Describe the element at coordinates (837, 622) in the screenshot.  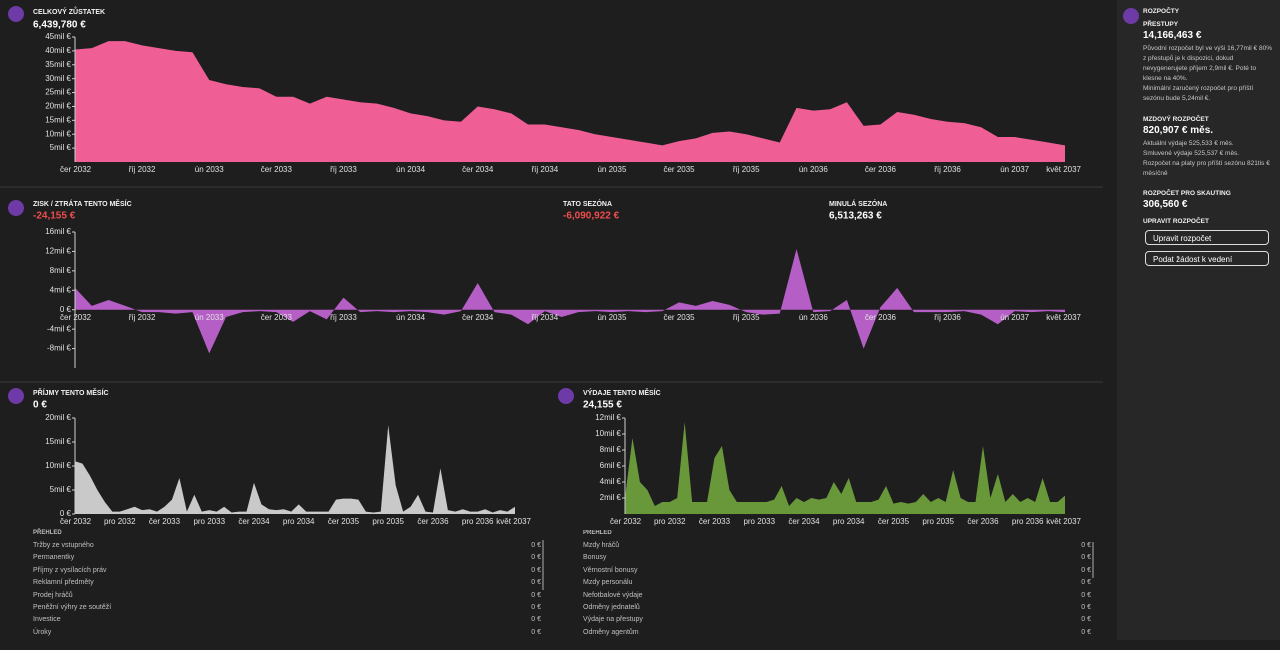
I see `overview-row: Výdaje na přestupy 0 €` at that location.